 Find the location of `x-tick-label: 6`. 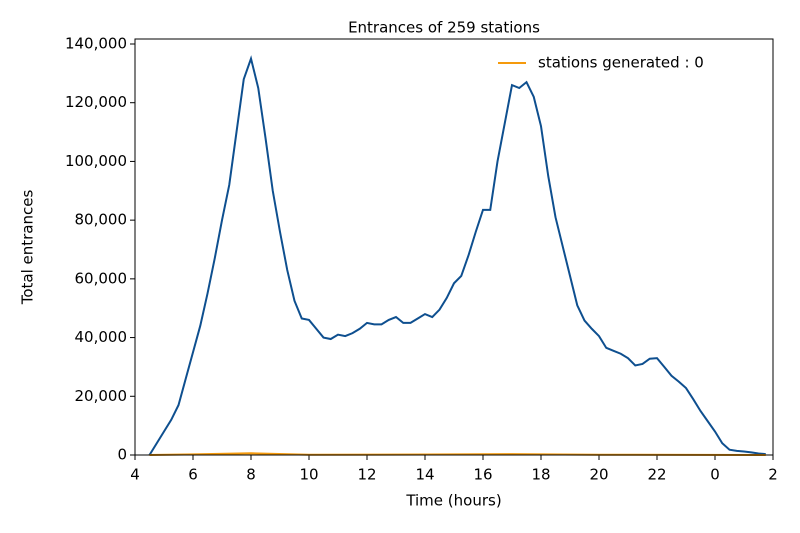

x-tick-label: 6 is located at coordinates (193, 475).